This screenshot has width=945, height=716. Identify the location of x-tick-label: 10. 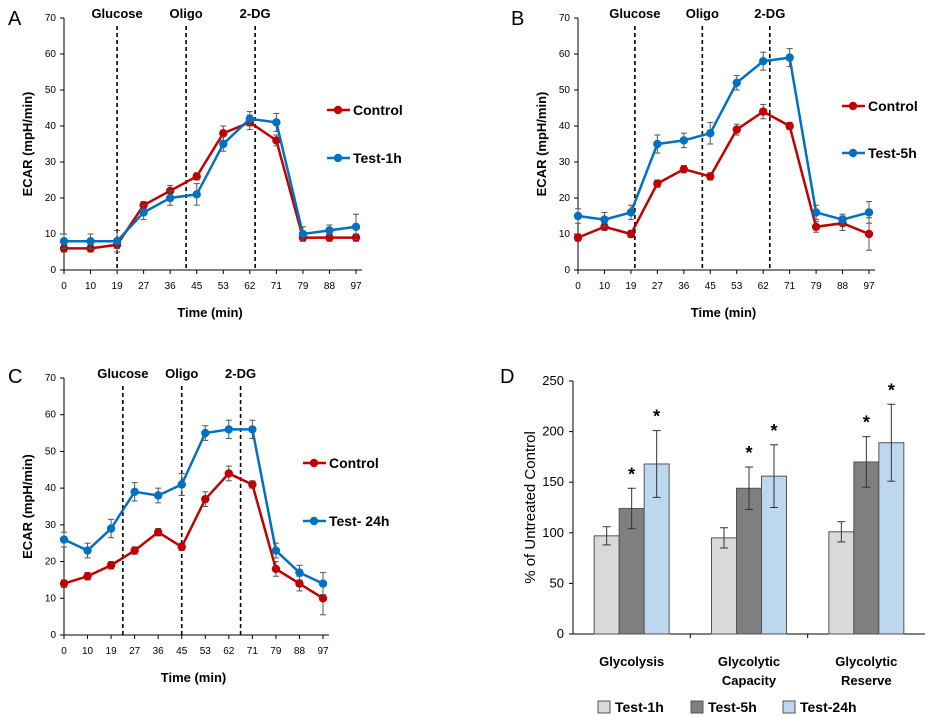
(88, 651).